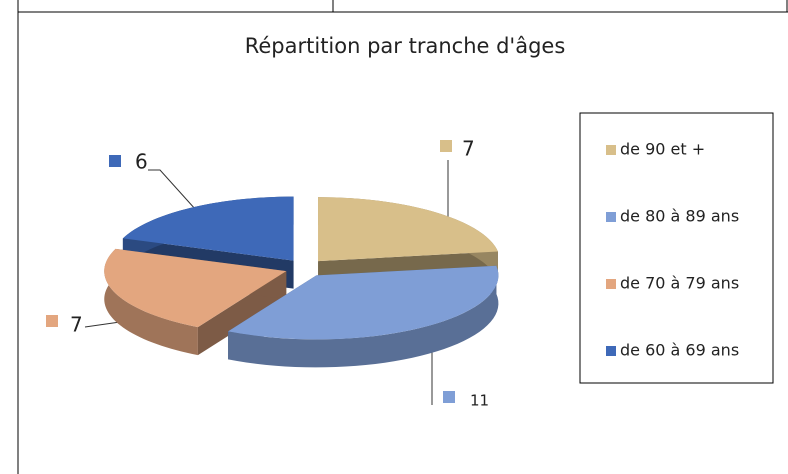 The width and height of the screenshot is (788, 474). Describe the element at coordinates (141, 162) in the screenshot. I see `data-label: 6` at that location.